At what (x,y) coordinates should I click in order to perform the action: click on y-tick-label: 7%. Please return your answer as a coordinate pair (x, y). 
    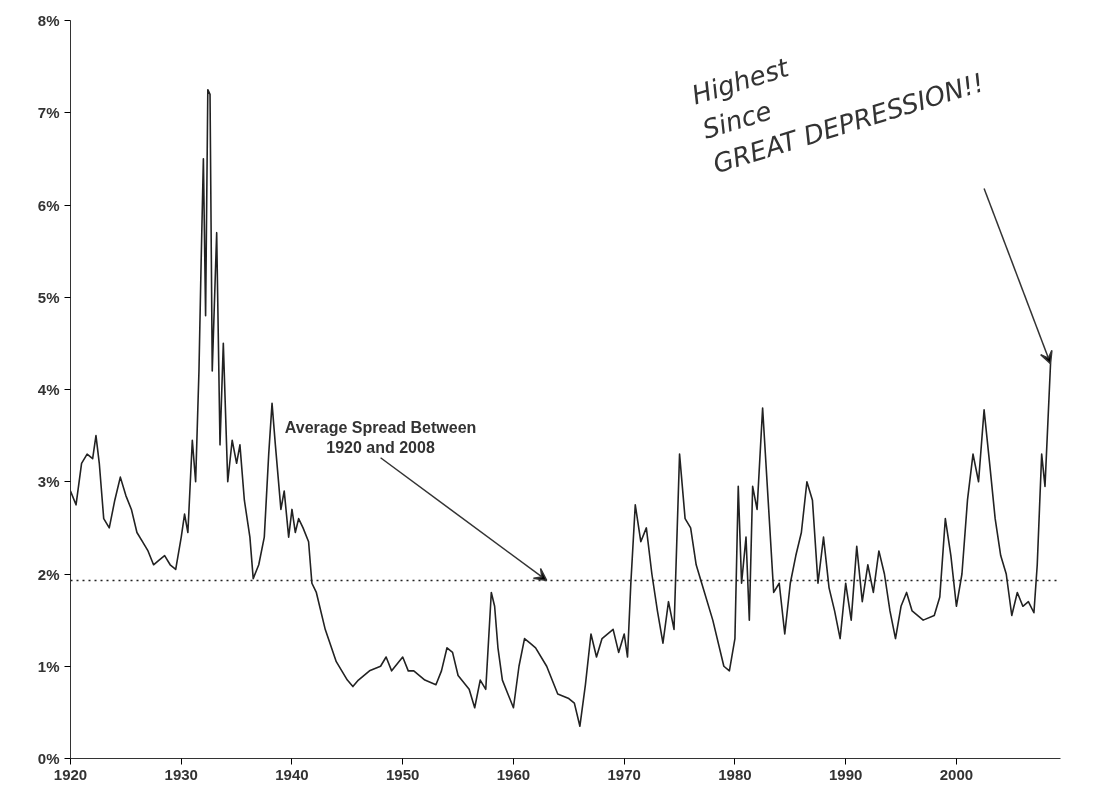
    Looking at the image, I should click on (48, 113).